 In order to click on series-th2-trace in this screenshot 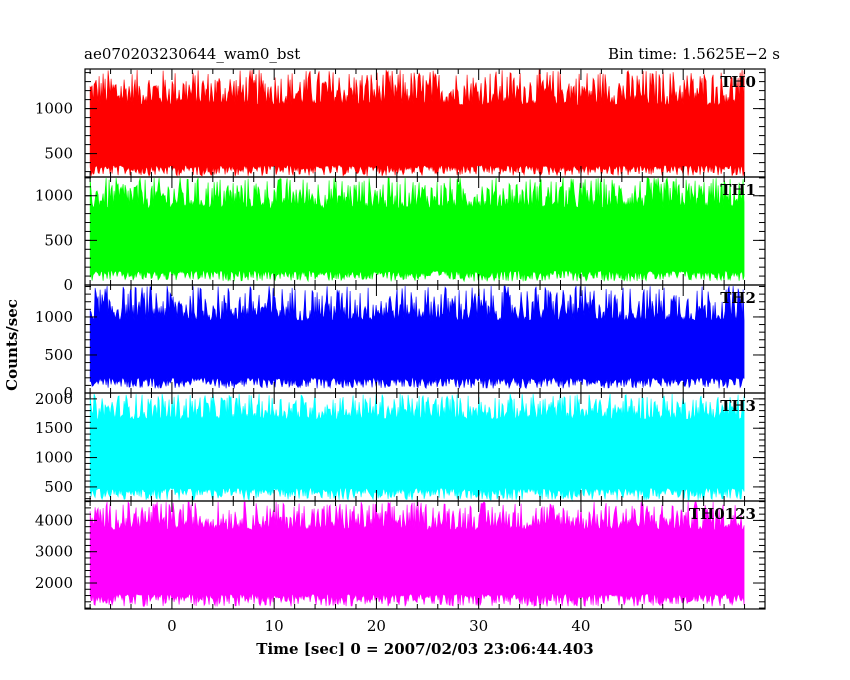, I will do `click(417, 337)`.